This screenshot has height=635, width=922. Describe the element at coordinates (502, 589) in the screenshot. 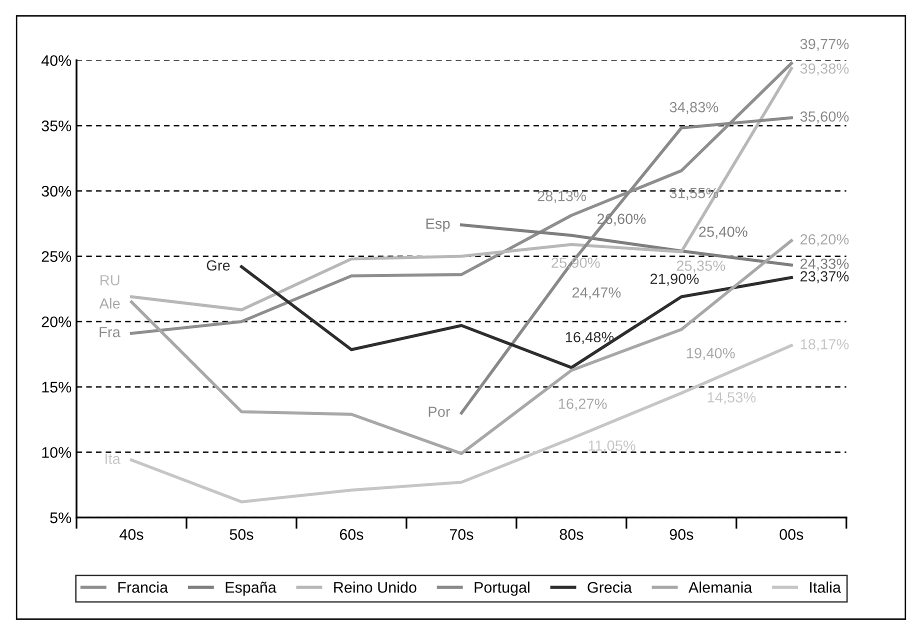

I see `legend-label: Portugal` at that location.